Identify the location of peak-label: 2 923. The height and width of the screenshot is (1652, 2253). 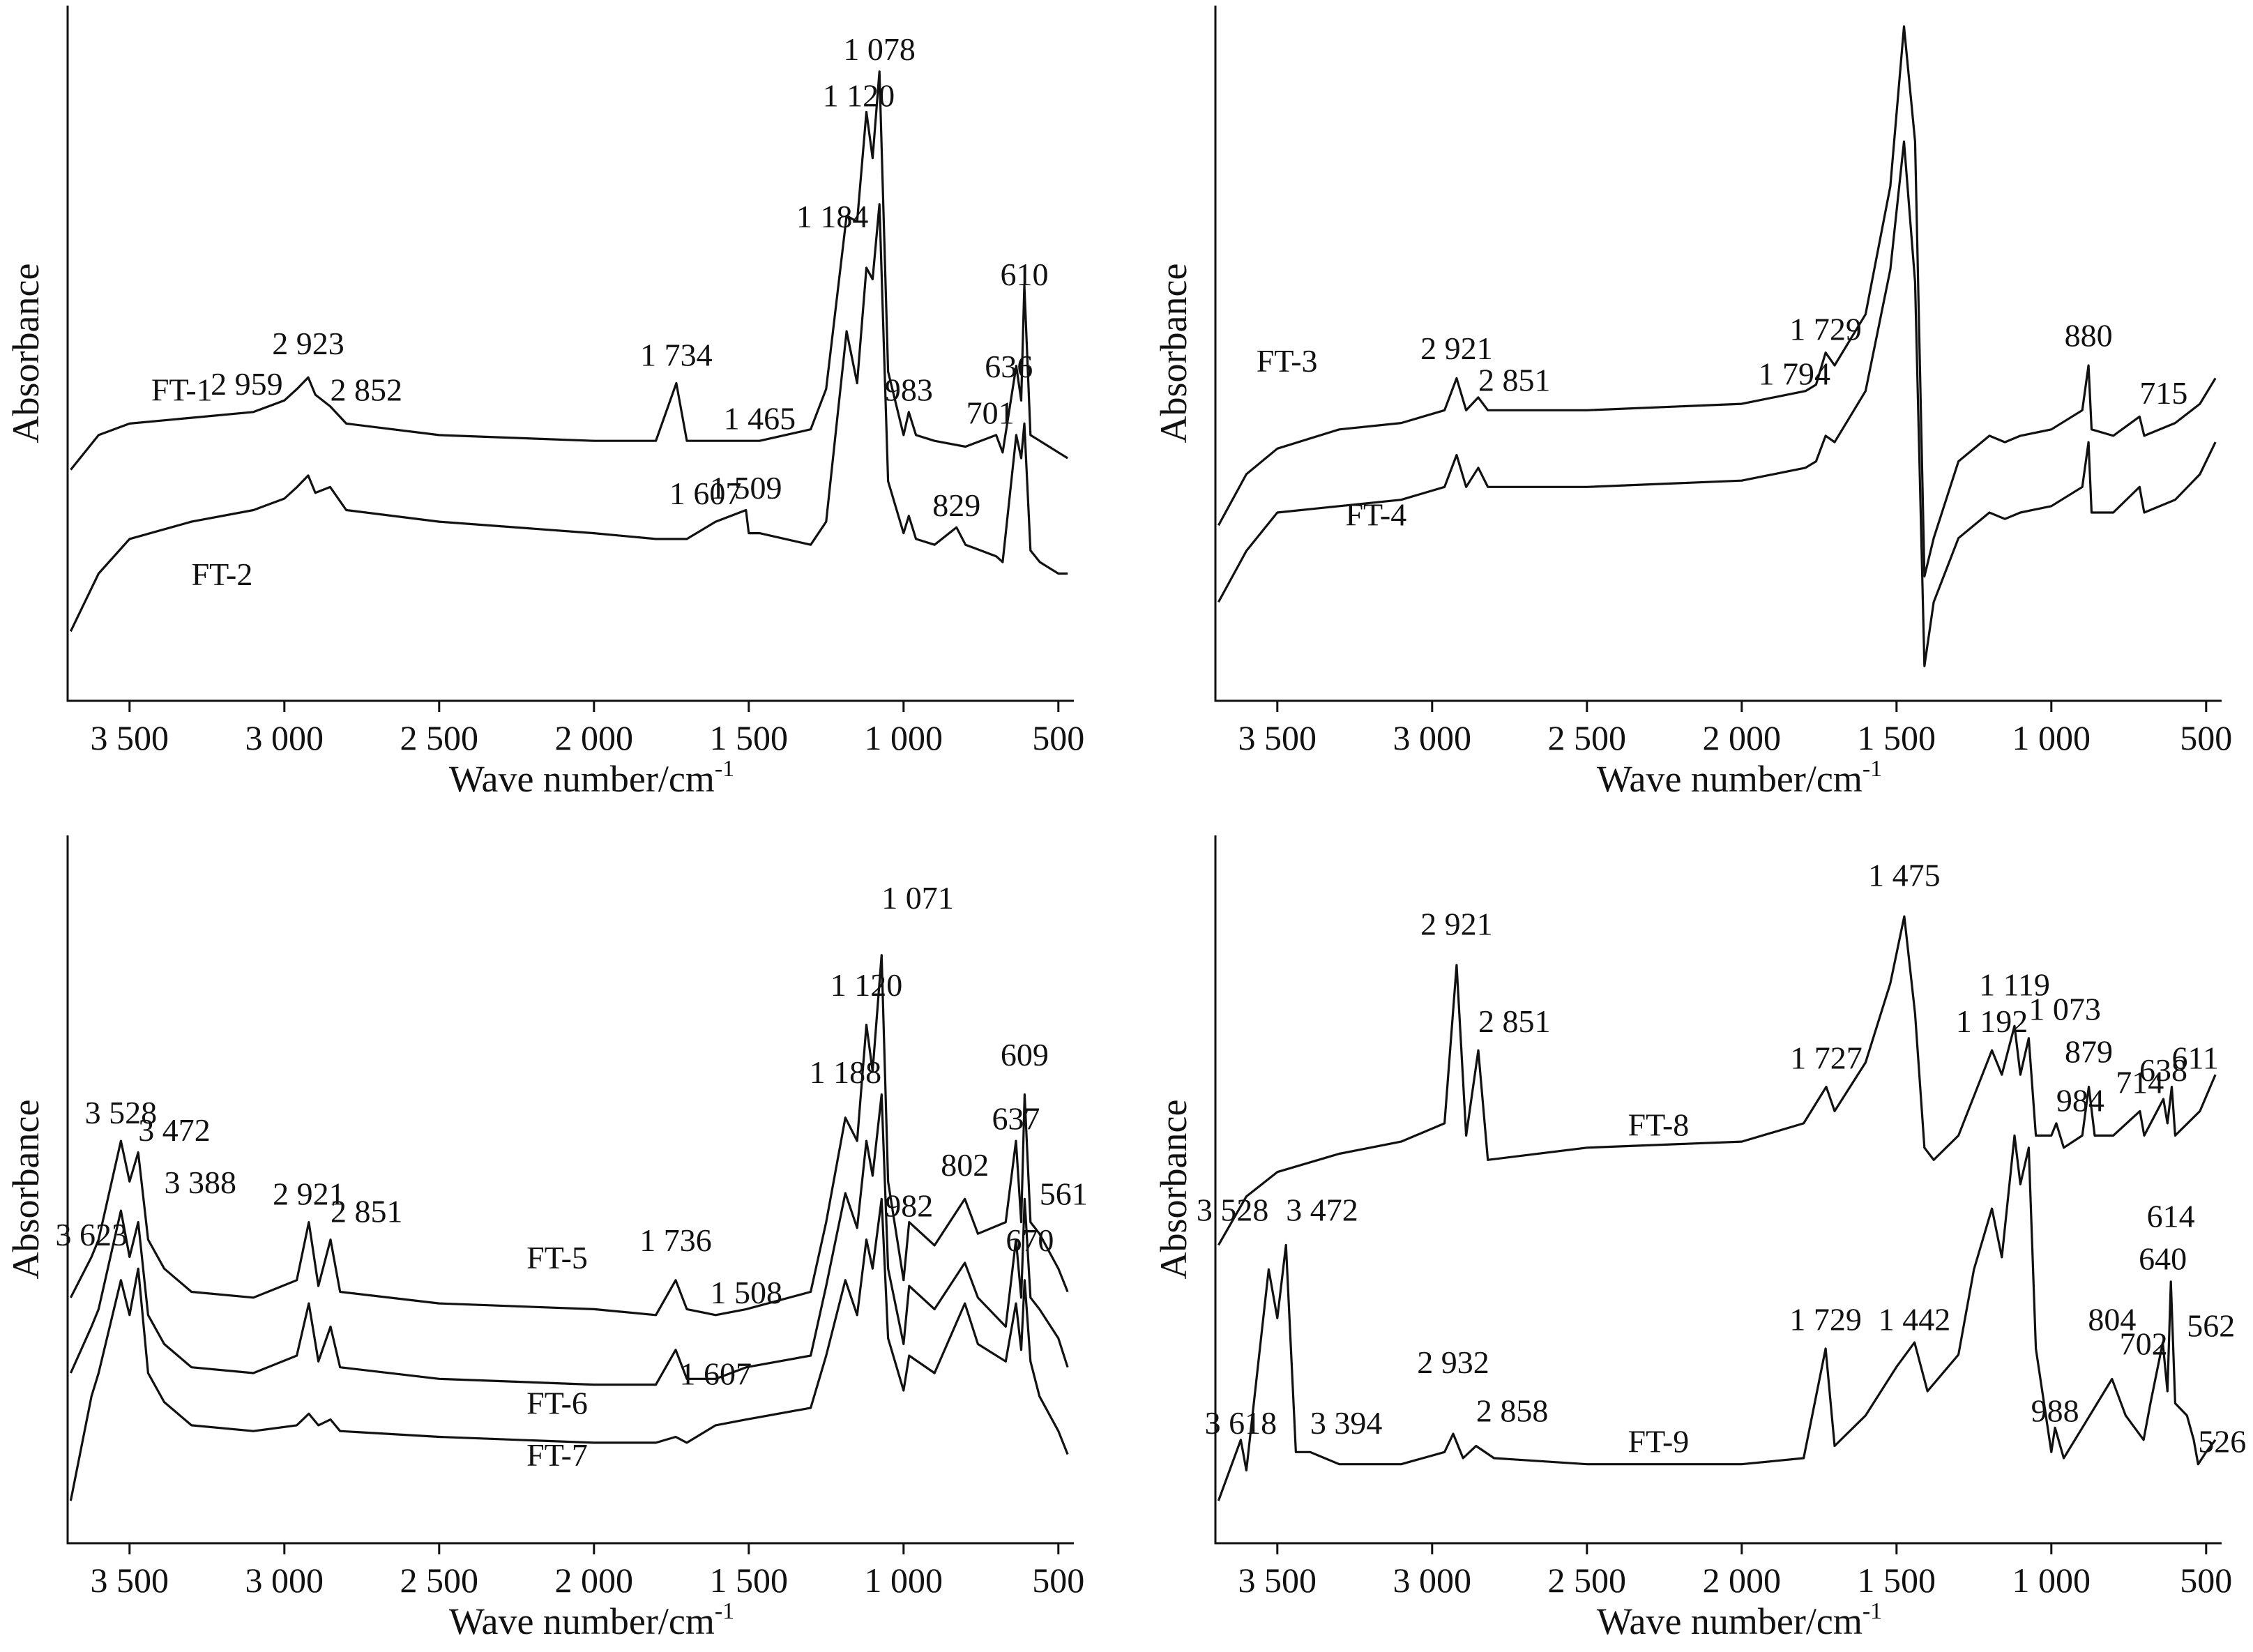
(308, 343).